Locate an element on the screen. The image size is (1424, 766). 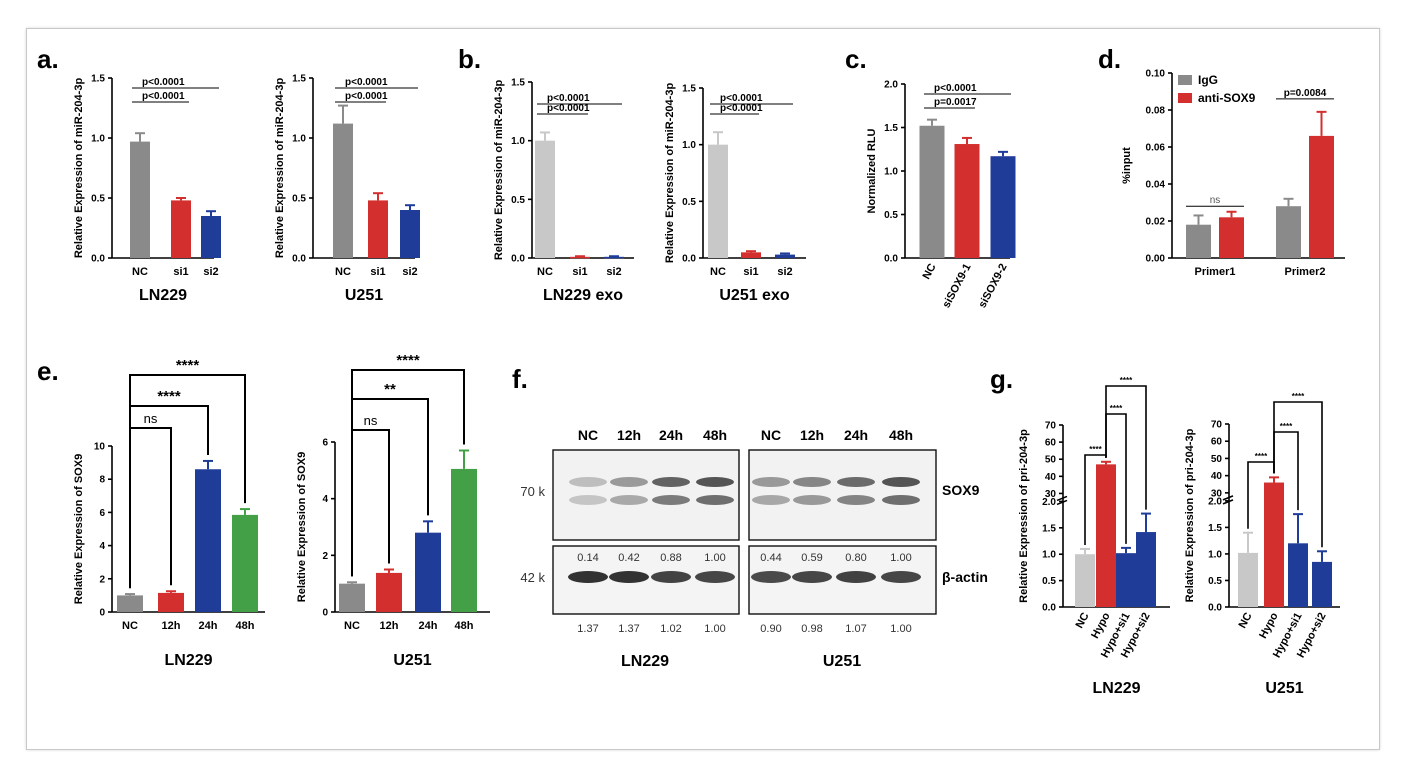
panel-label-g: g. is located at coordinates (1001, 379).